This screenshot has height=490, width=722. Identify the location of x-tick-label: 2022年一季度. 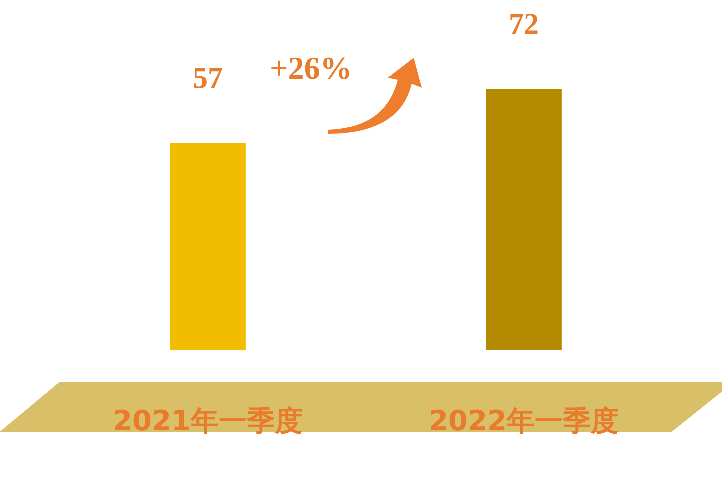
(524, 421).